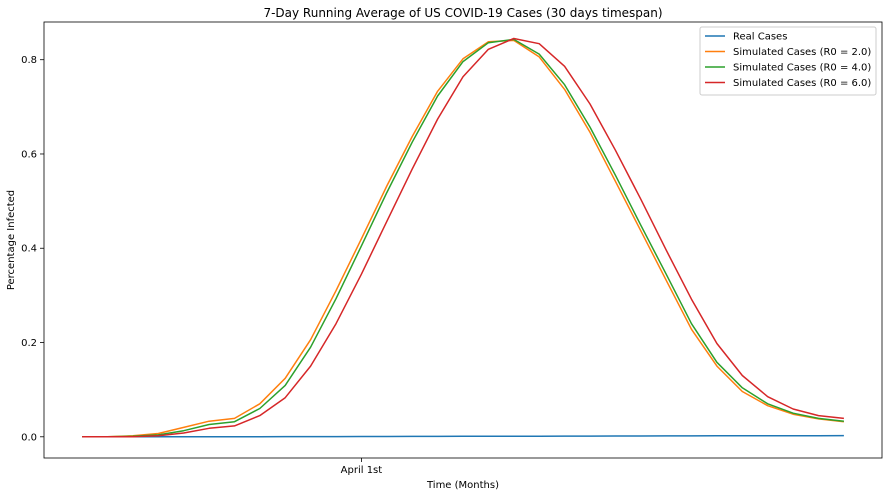 The width and height of the screenshot is (888, 496). Describe the element at coordinates (29, 154) in the screenshot. I see `y-tick-label: 0.6` at that location.